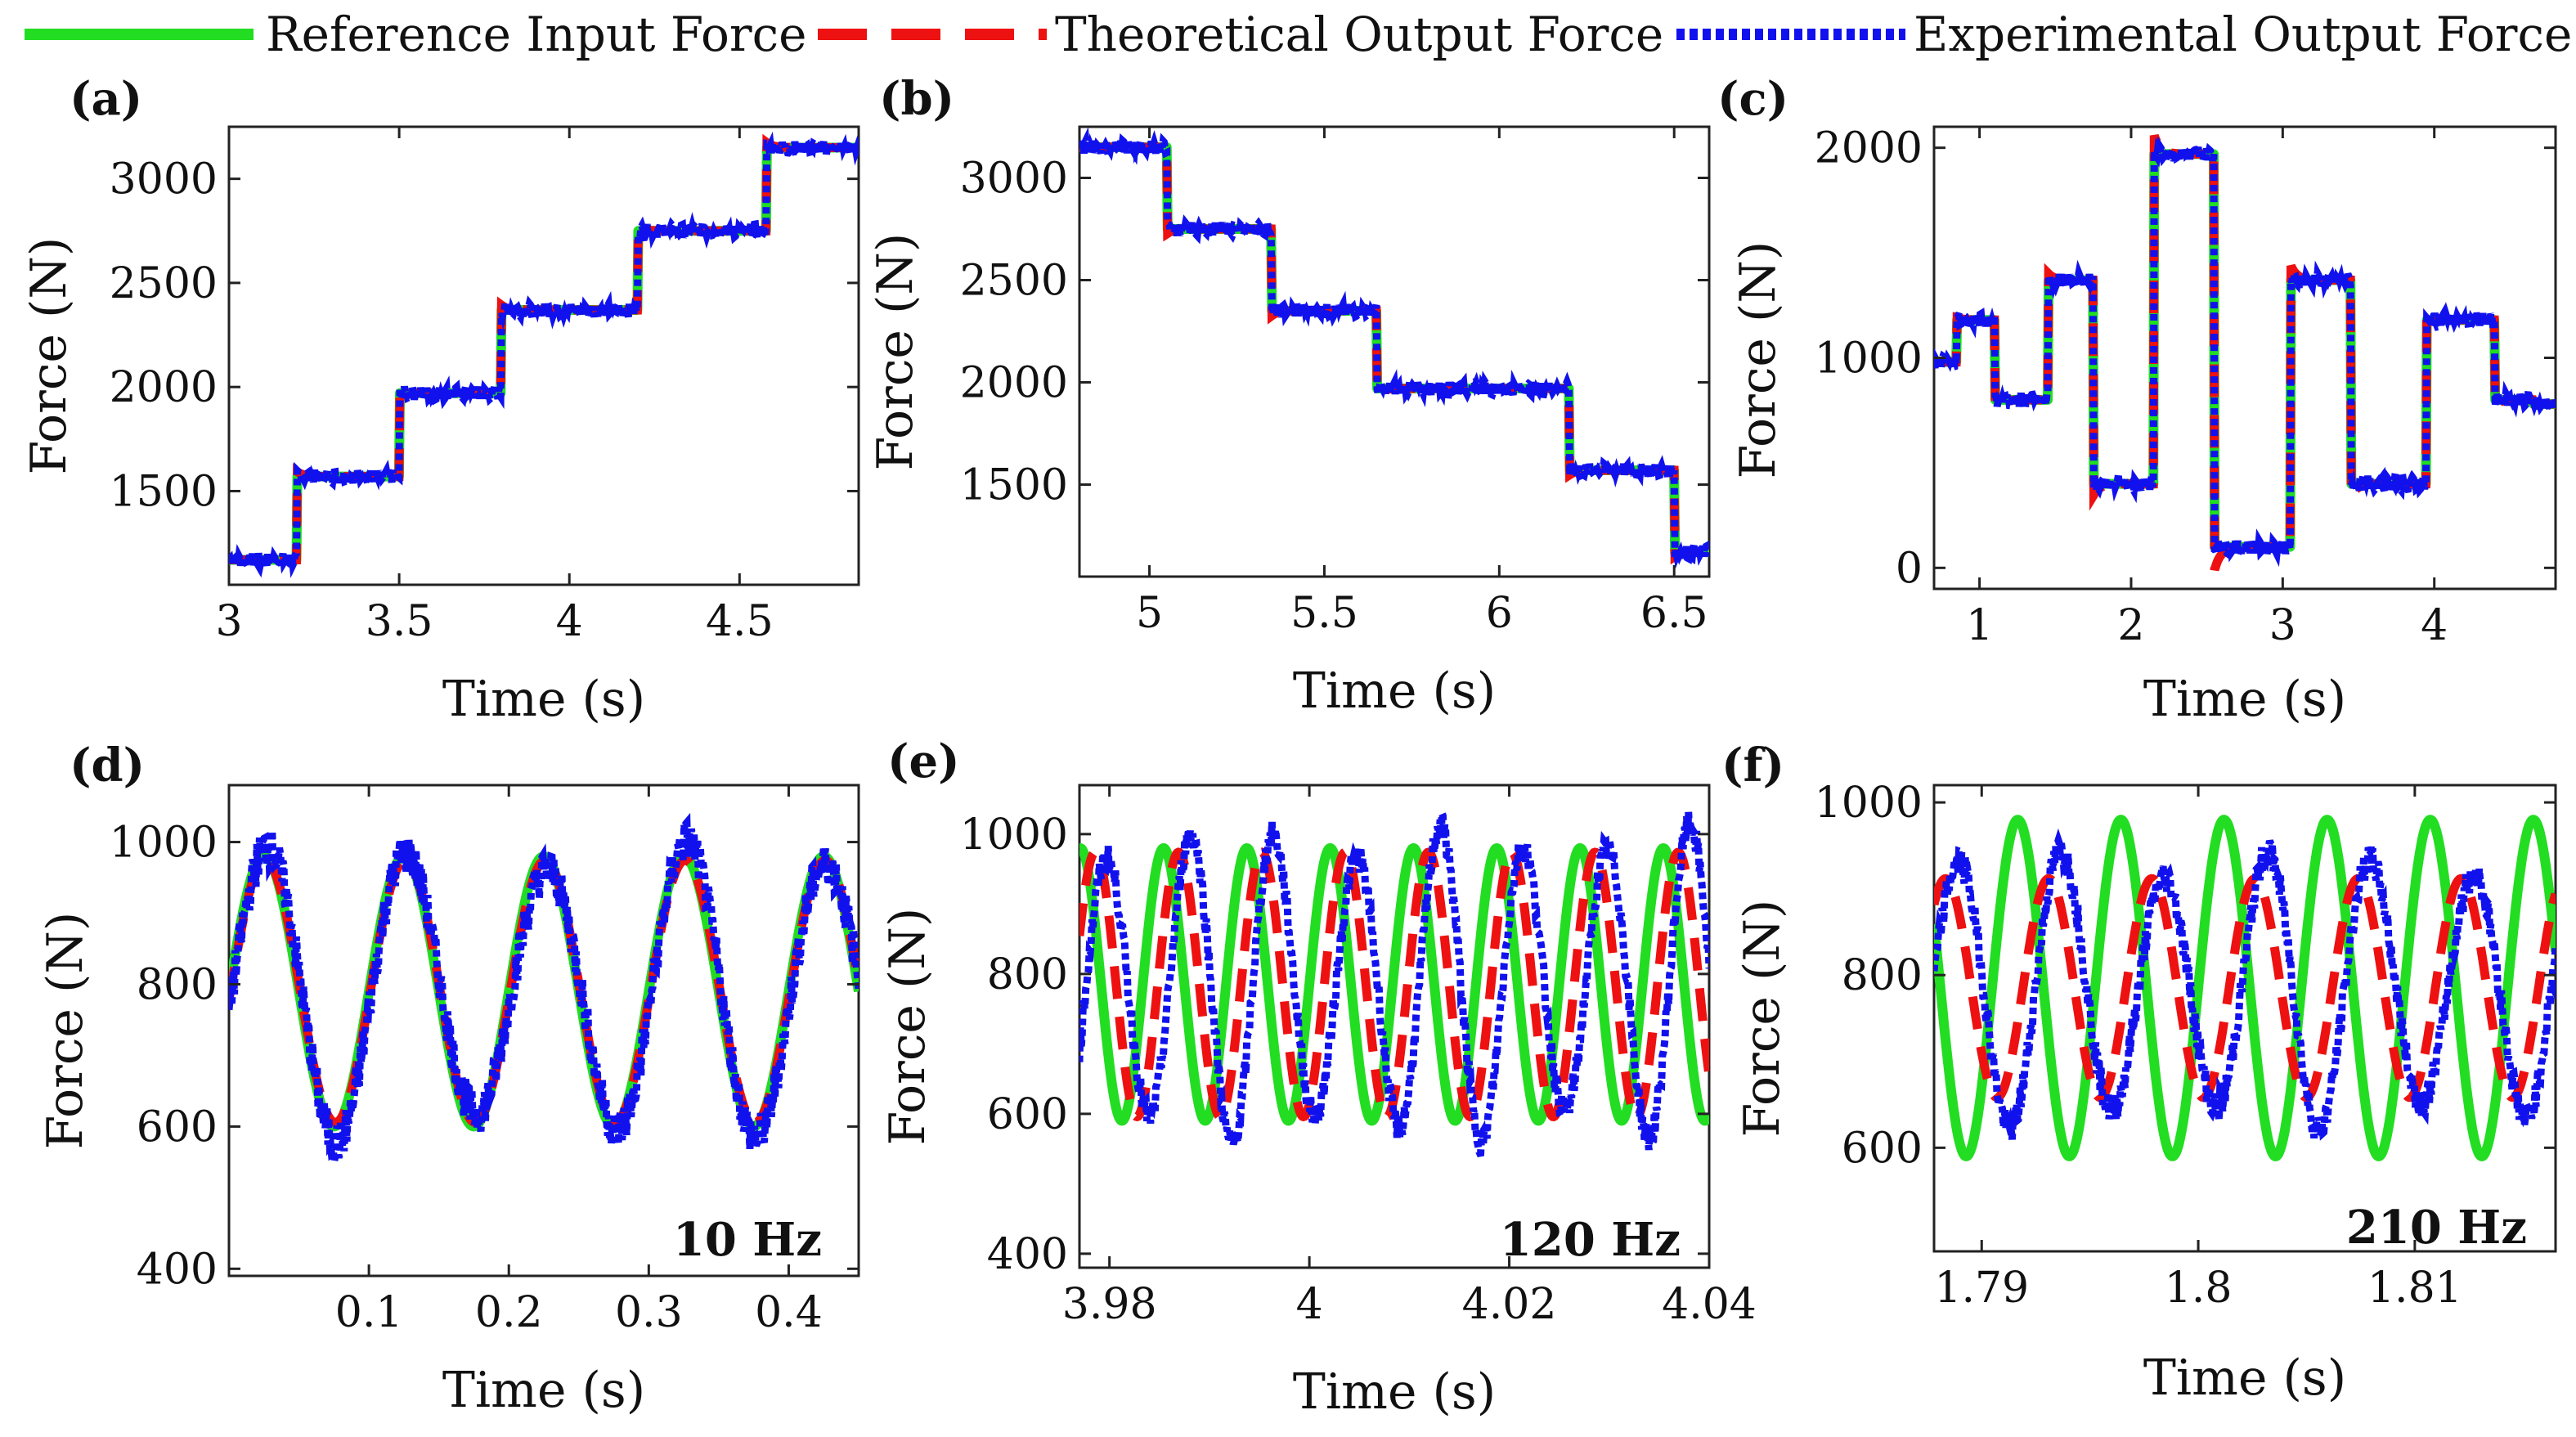 This screenshot has width=2576, height=1437. I want to click on x-tick-label: 2, so click(2130, 625).